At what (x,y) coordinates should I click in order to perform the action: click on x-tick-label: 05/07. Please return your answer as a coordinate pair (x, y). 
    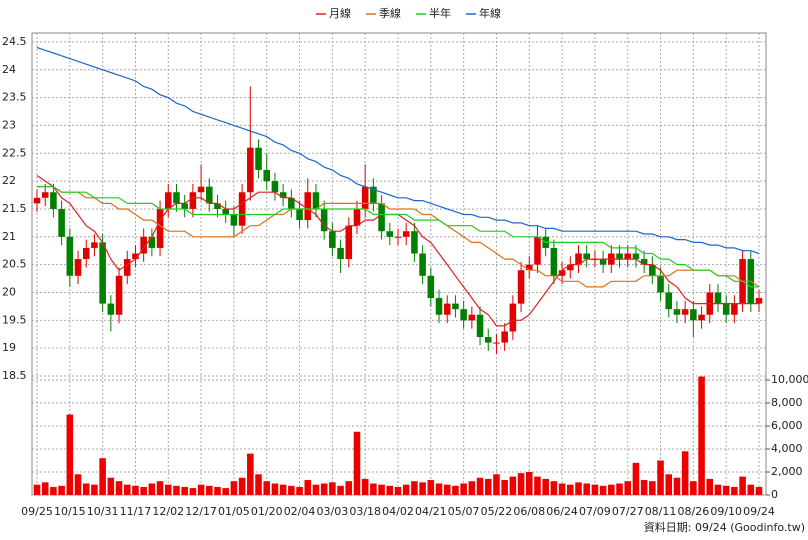
    Looking at the image, I should click on (464, 511).